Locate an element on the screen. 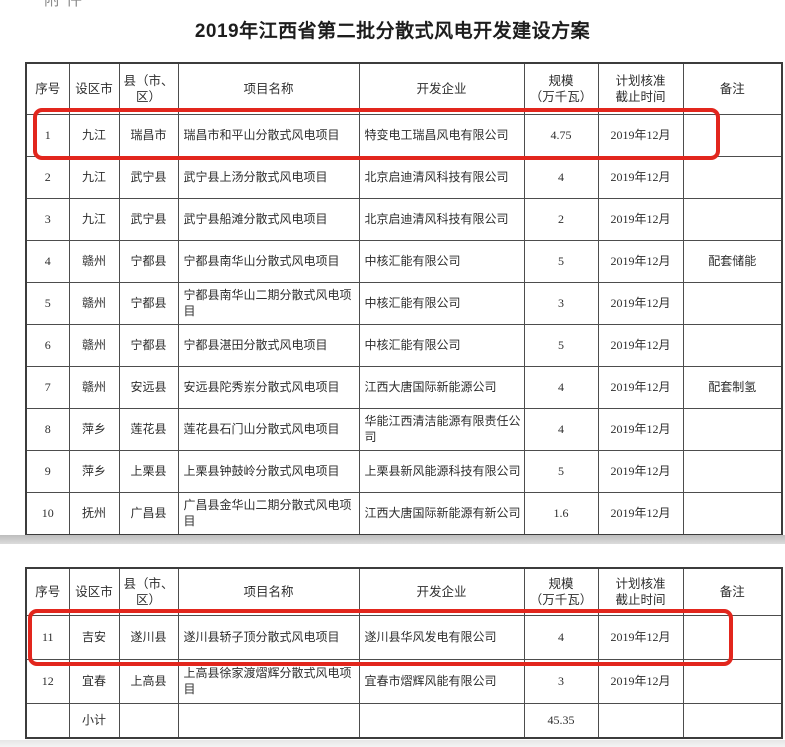 This screenshot has width=785, height=747. cell-project: 瑞昌市和平山分散式风电项目 is located at coordinates (268, 135).